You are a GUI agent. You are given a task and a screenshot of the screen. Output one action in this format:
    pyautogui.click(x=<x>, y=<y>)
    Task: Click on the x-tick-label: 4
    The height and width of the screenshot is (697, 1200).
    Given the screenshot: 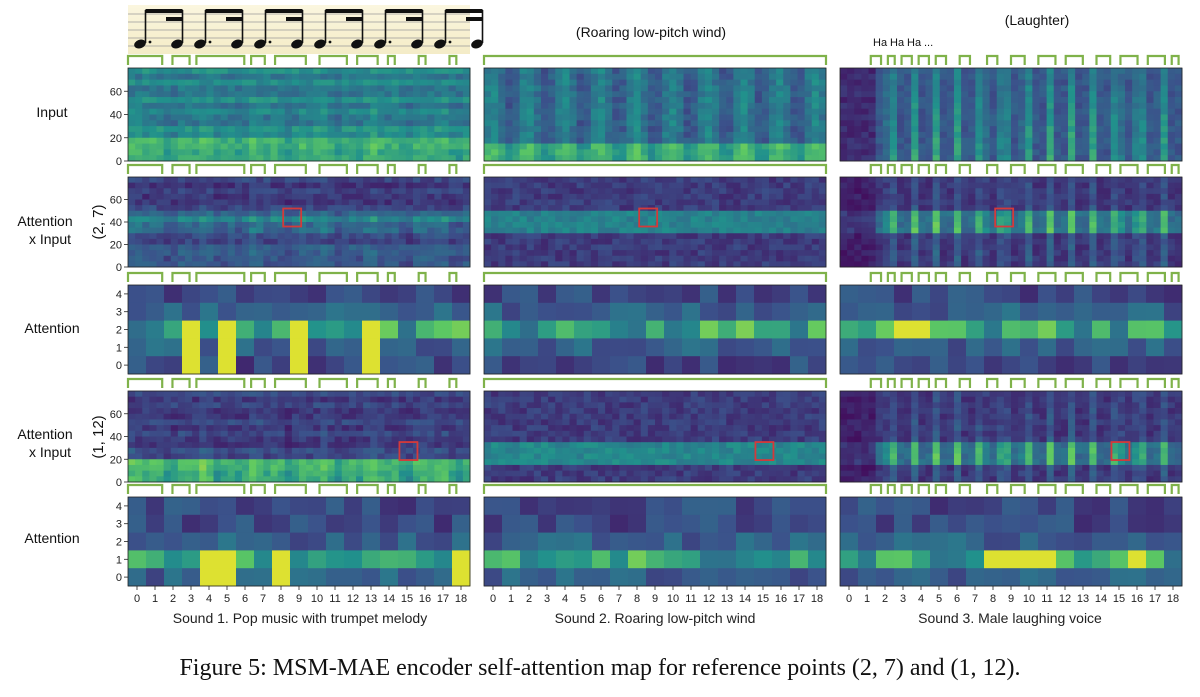 What is the action you would take?
    pyautogui.click(x=209, y=599)
    